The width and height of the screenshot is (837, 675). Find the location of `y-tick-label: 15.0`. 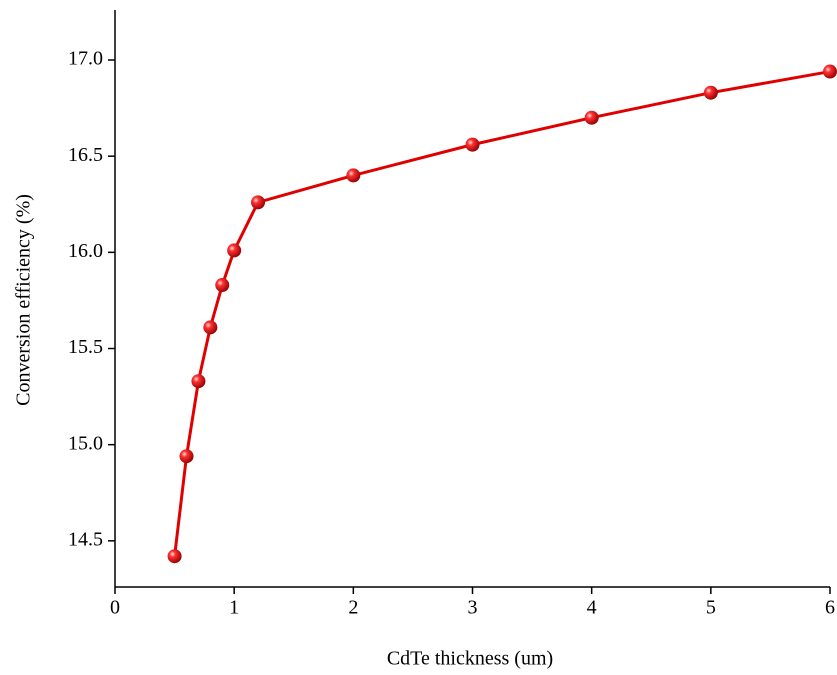

y-tick-label: 15.0 is located at coordinates (85, 443).